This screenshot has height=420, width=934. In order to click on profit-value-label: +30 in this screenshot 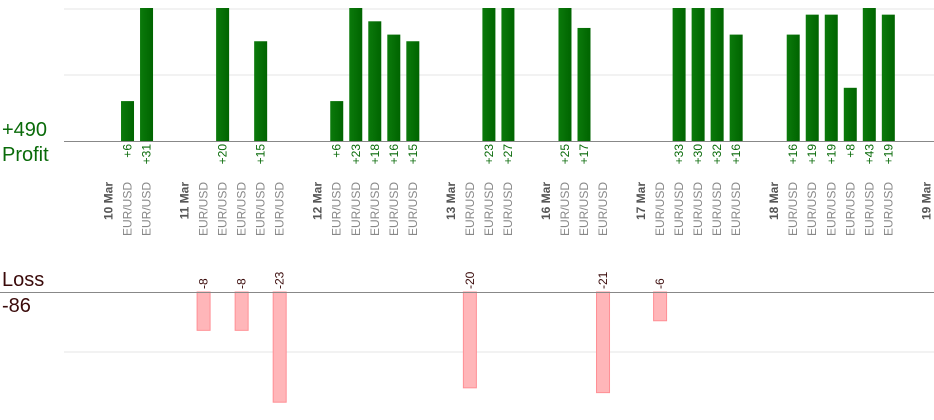, I will do `click(698, 154)`.